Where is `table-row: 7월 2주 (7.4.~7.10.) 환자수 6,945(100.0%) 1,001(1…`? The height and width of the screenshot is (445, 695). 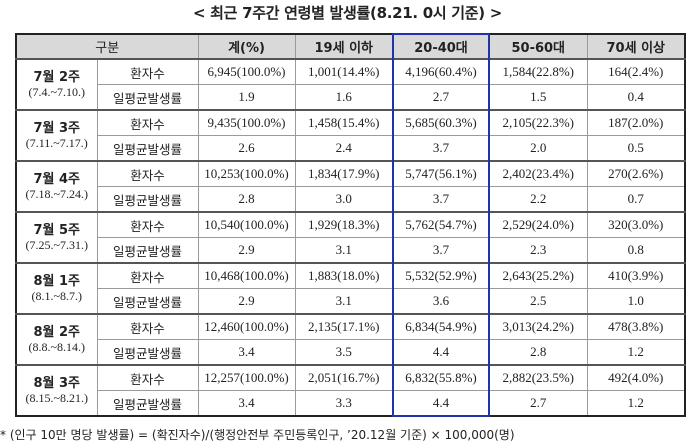
table-row: 7월 2주 (7.4.~7.10.) 환자수 6,945(100.0%) 1,001(1… is located at coordinates (350, 84).